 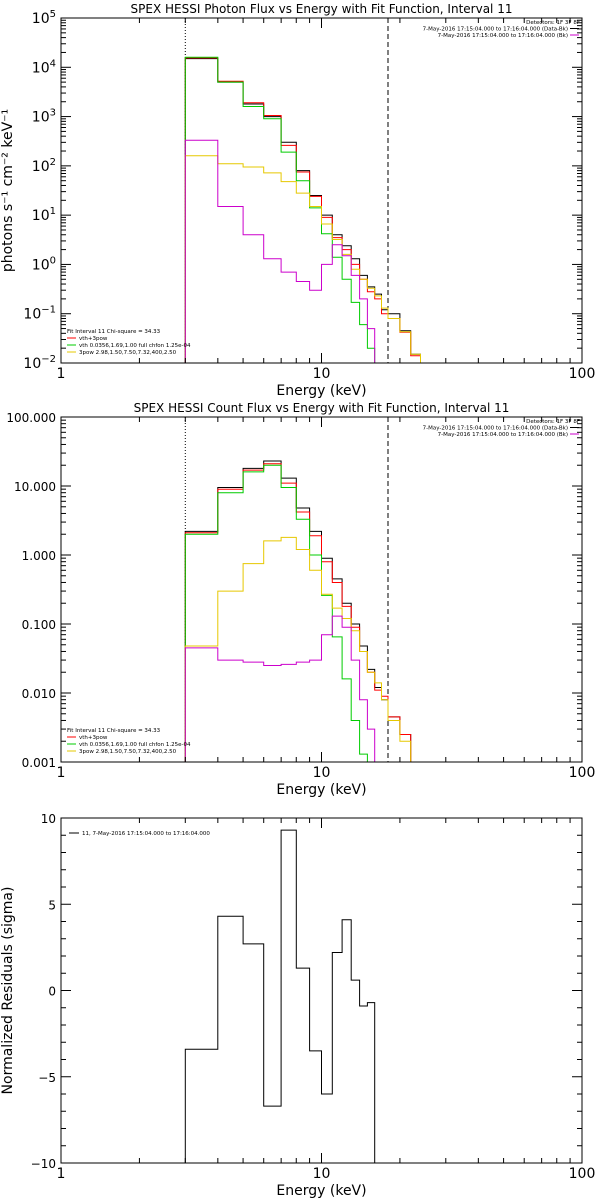 What do you see at coordinates (52, 992) in the screenshot?
I see `y-tick-label: 0` at bounding box center [52, 992].